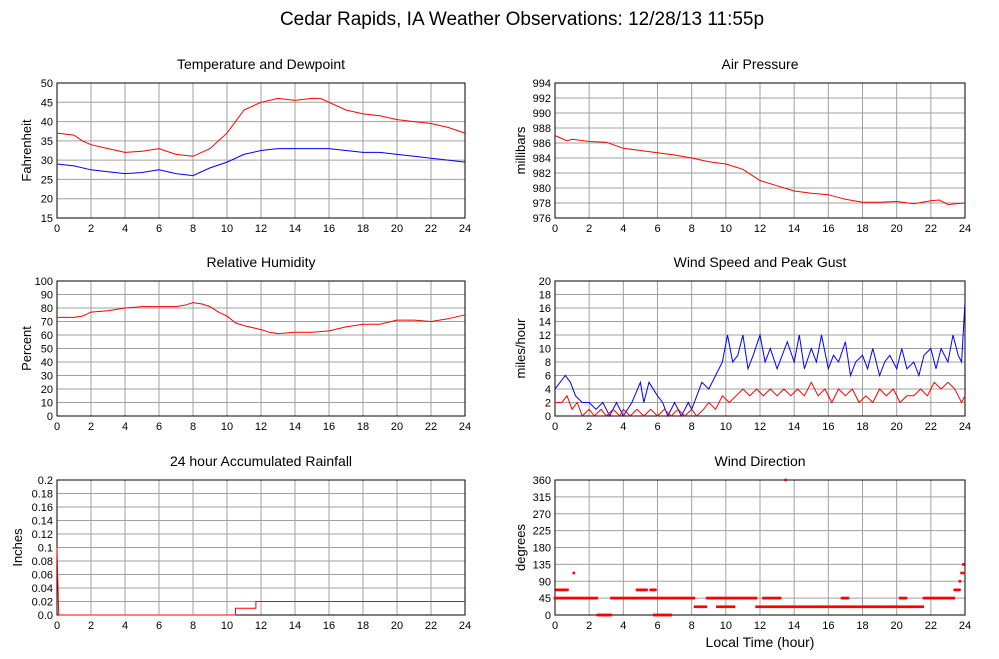 Image resolution: width=999 pixels, height=659 pixels. I want to click on dir-x-tick: 22, so click(931, 626).